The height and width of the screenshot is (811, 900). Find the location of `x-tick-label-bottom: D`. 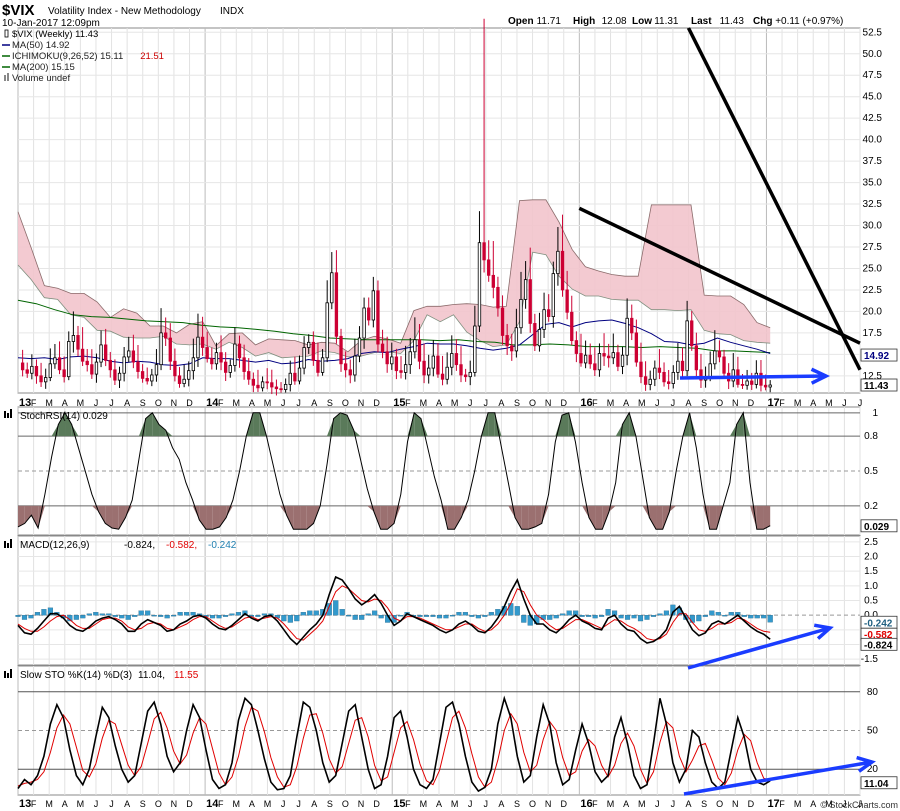

x-tick-label-bottom: D is located at coordinates (189, 804).